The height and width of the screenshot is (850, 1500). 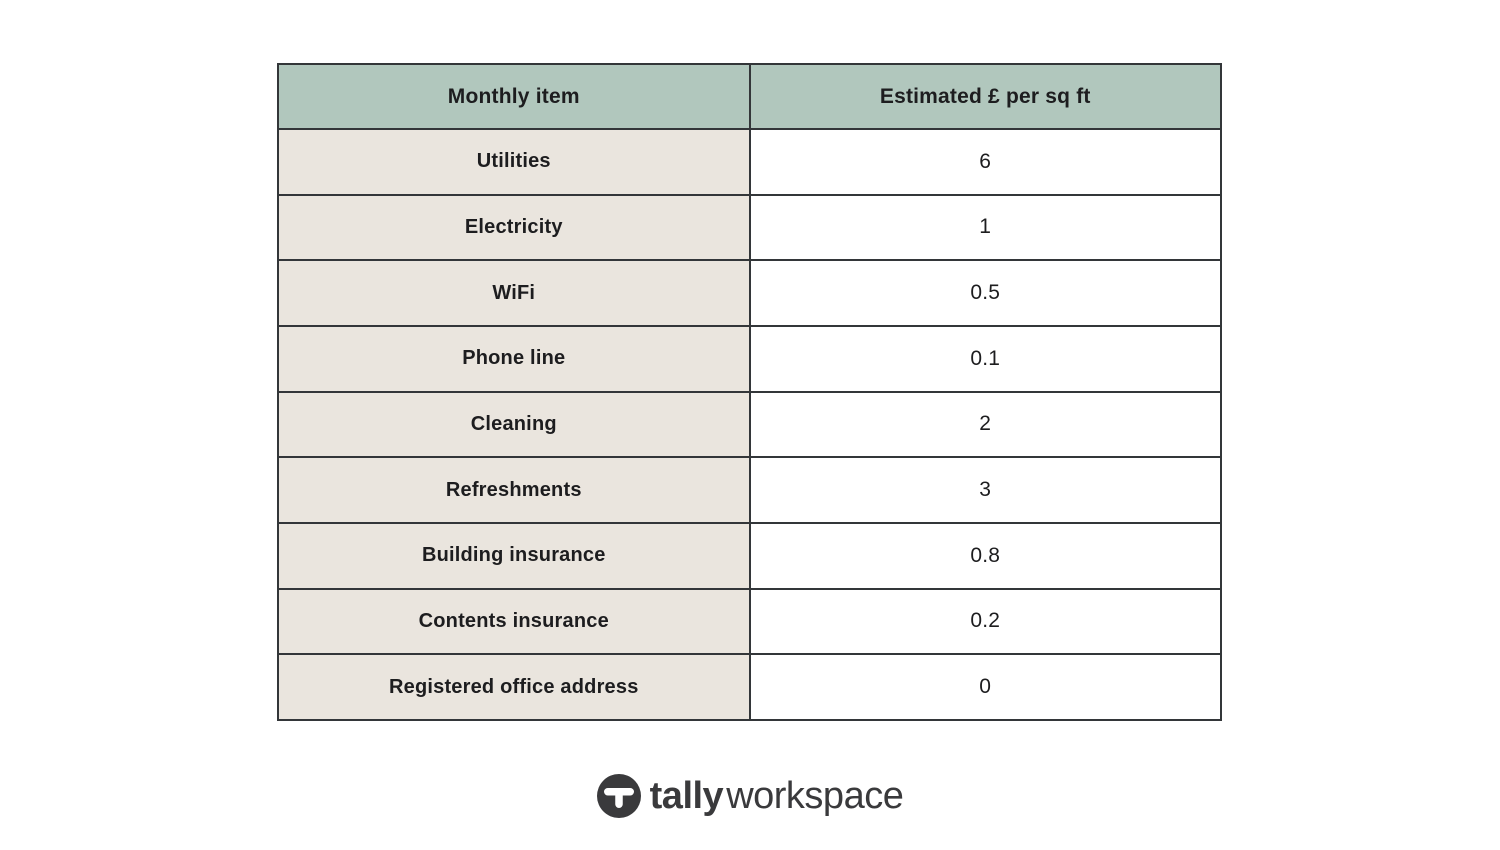 I want to click on monthly-item-cell: Refreshments, so click(x=514, y=490).